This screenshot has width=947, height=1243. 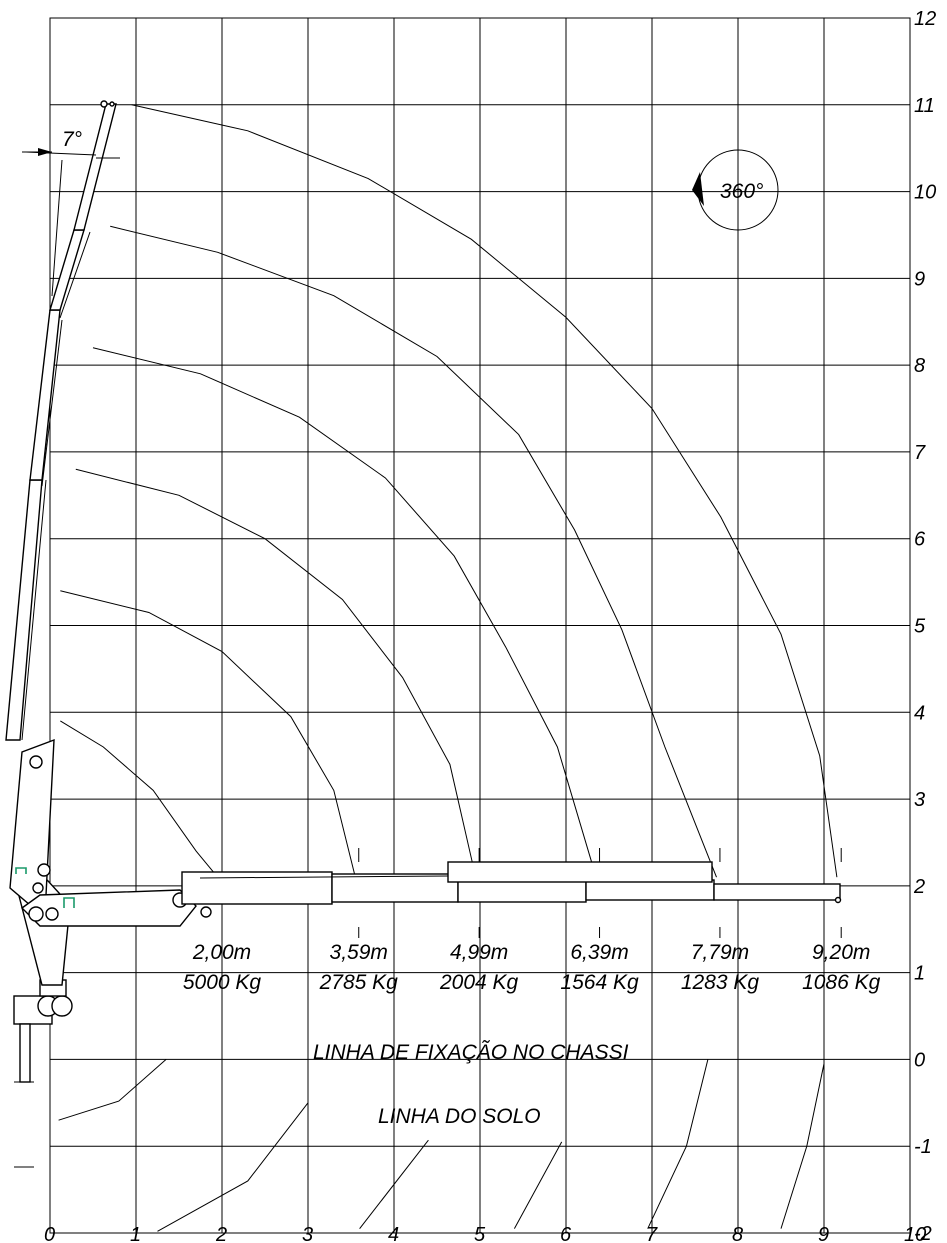 I want to click on y-tick-label: 2, so click(x=919, y=887).